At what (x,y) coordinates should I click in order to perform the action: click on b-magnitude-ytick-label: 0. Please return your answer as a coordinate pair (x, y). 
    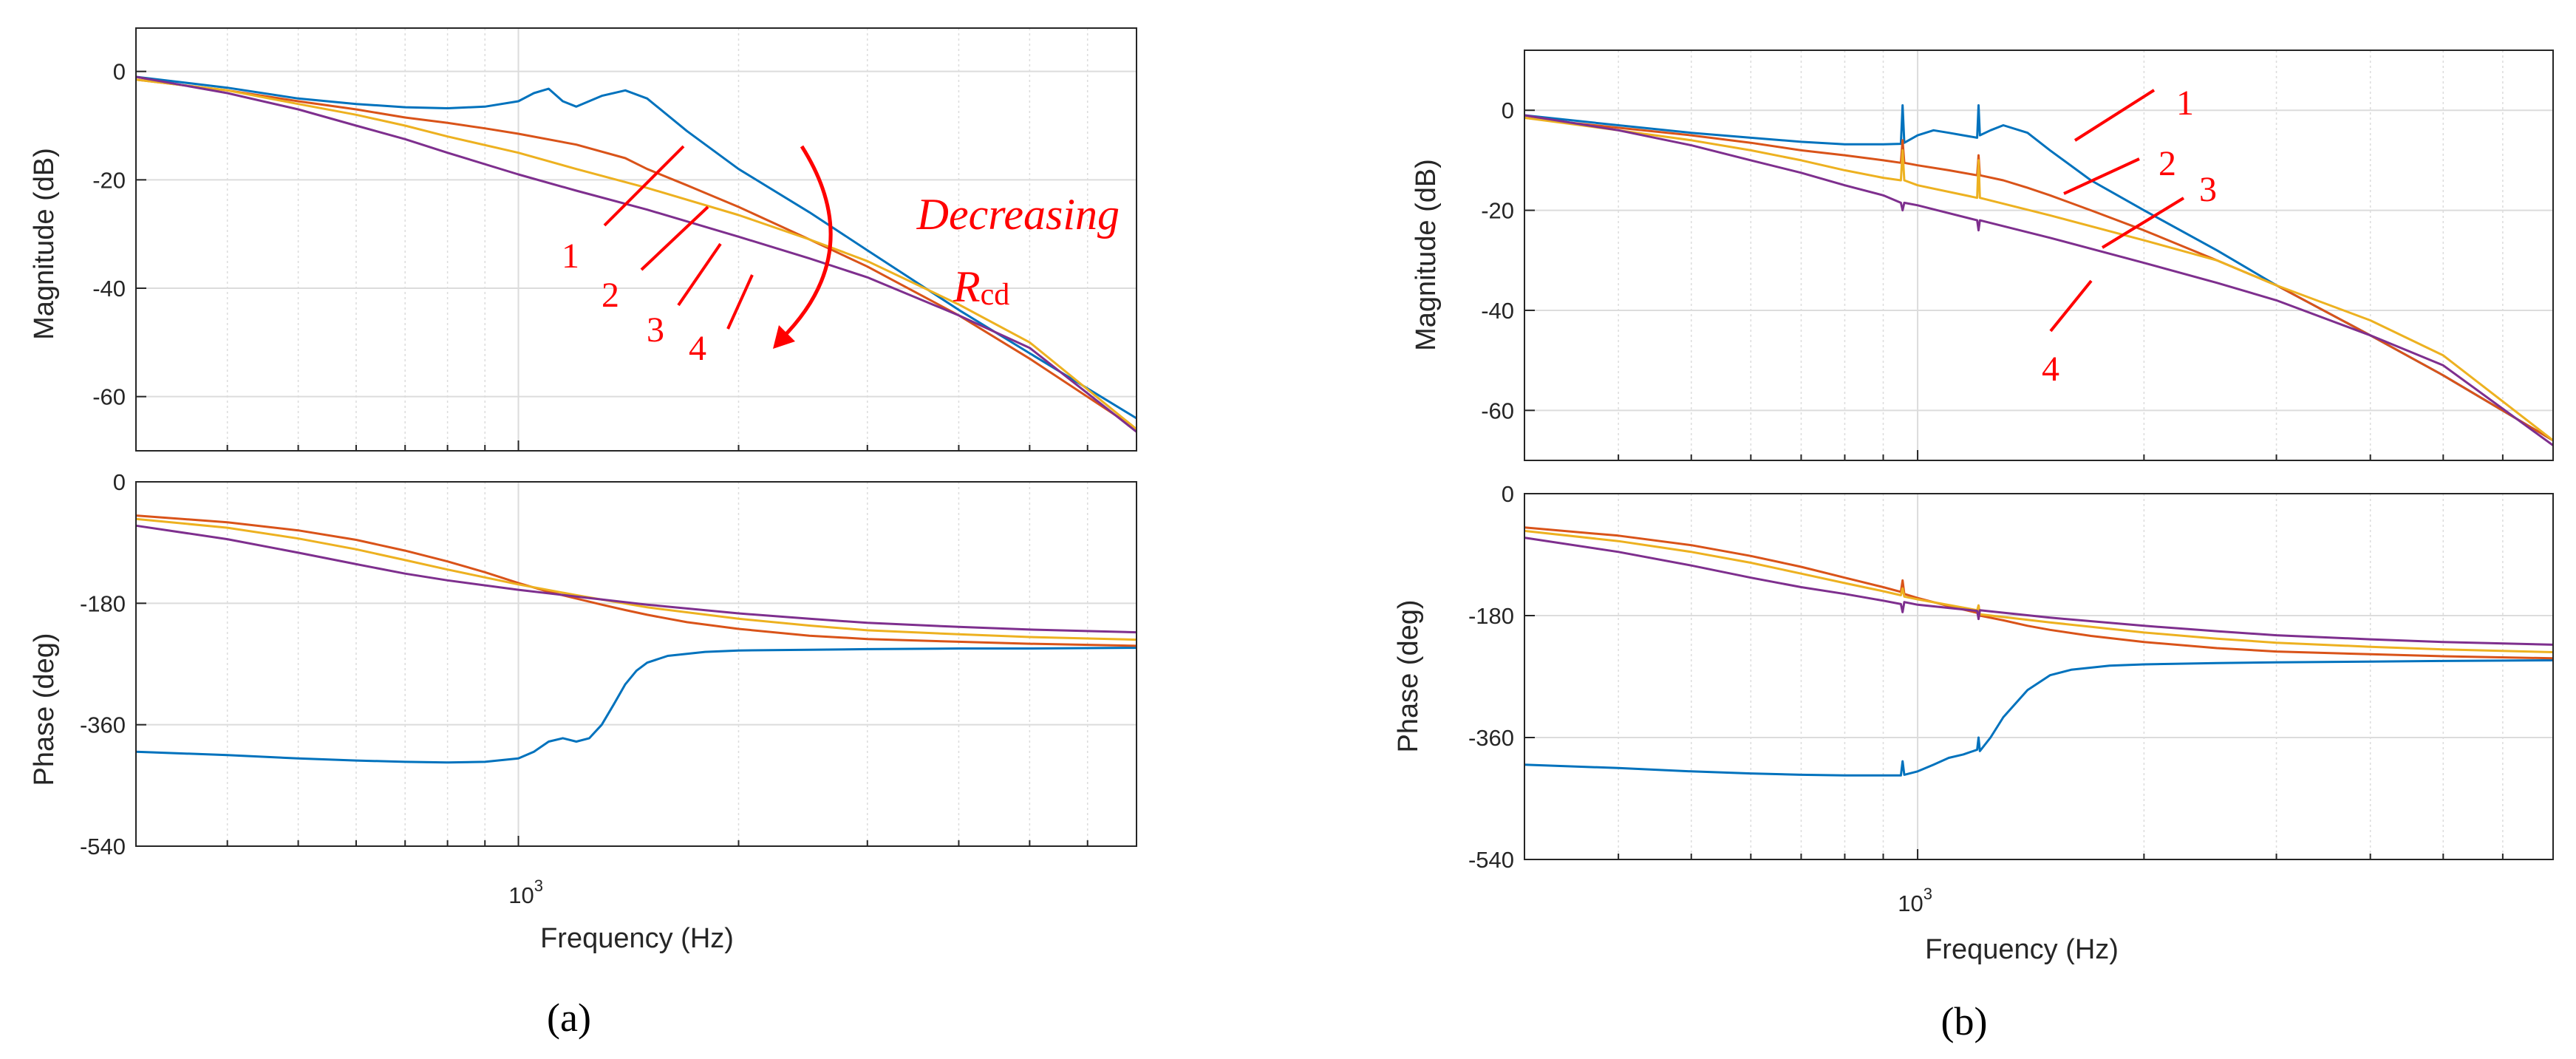
    Looking at the image, I should click on (1508, 110).